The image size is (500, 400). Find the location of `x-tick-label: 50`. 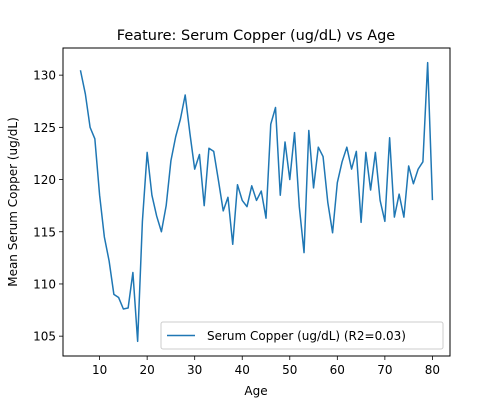

x-tick-label: 50 is located at coordinates (289, 370).